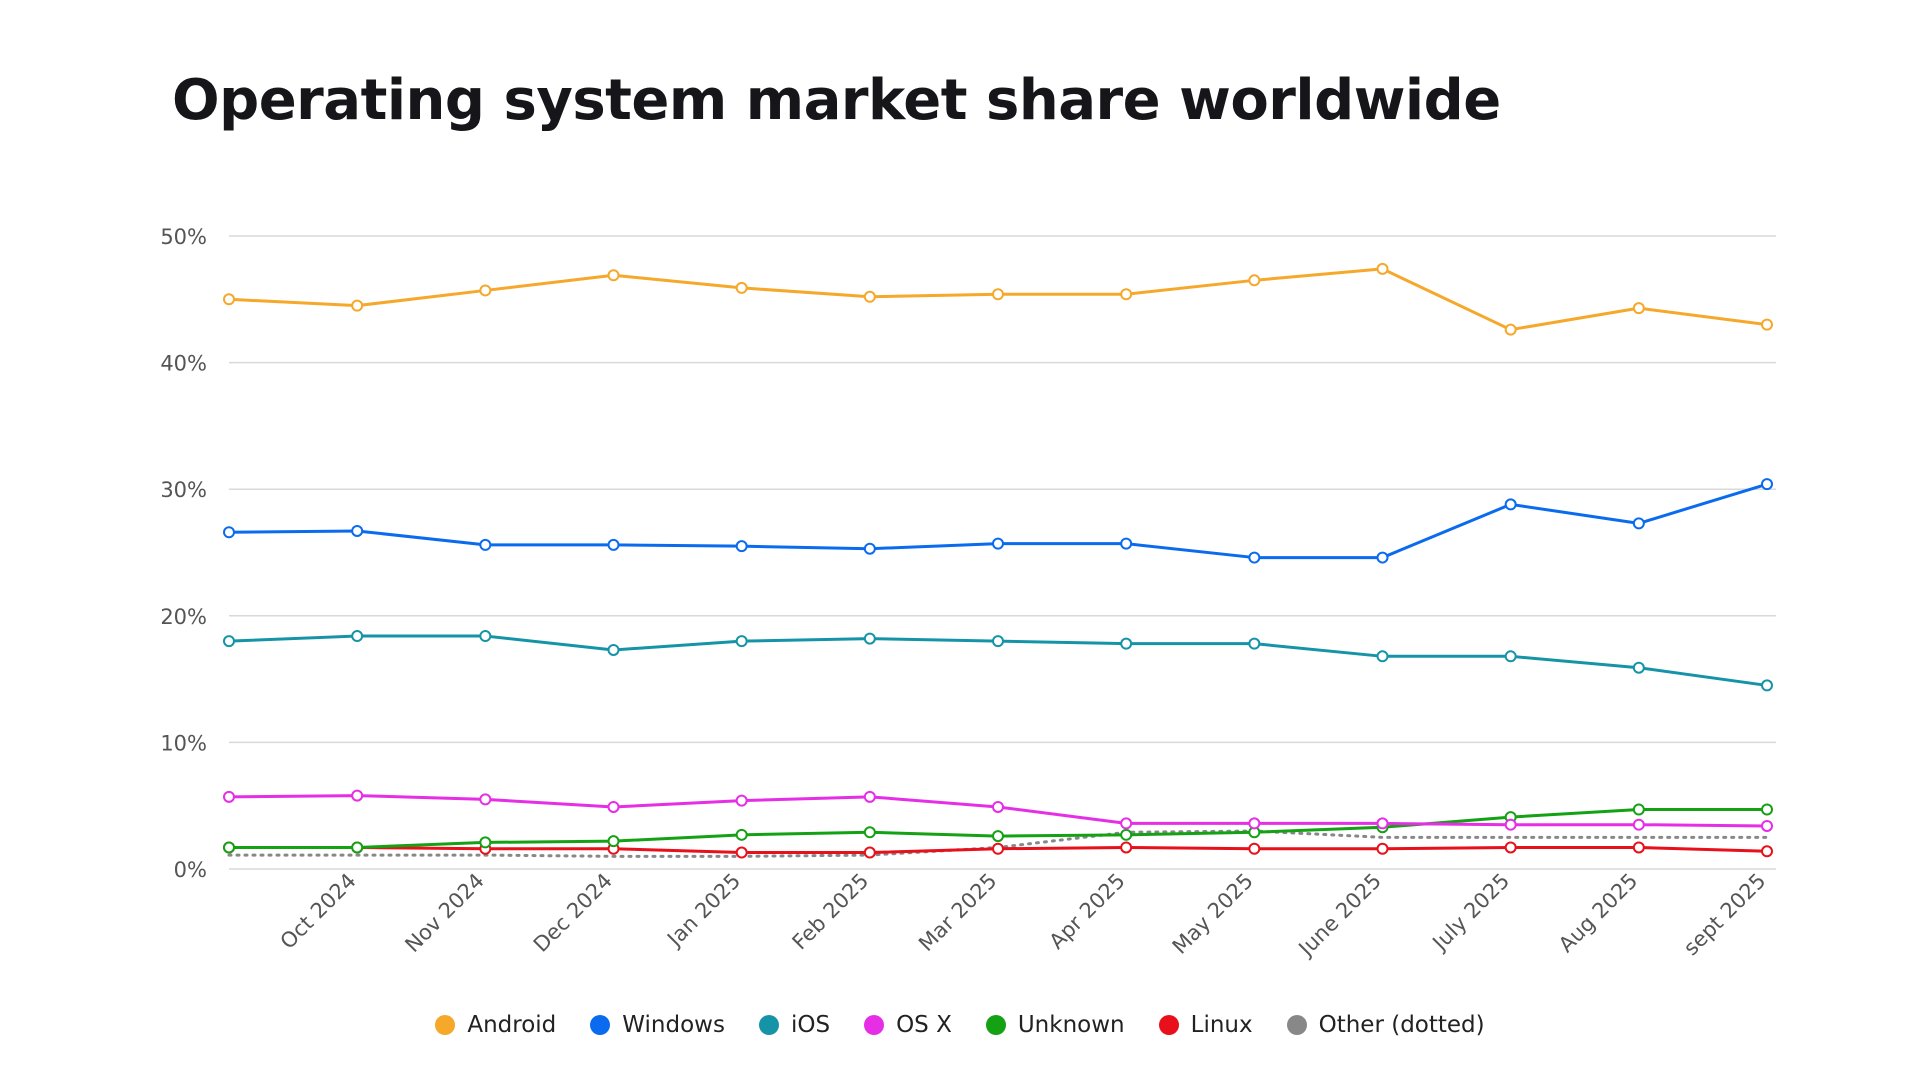 The height and width of the screenshot is (1080, 1920). What do you see at coordinates (1221, 1025) in the screenshot?
I see `legend-label: Linux` at bounding box center [1221, 1025].